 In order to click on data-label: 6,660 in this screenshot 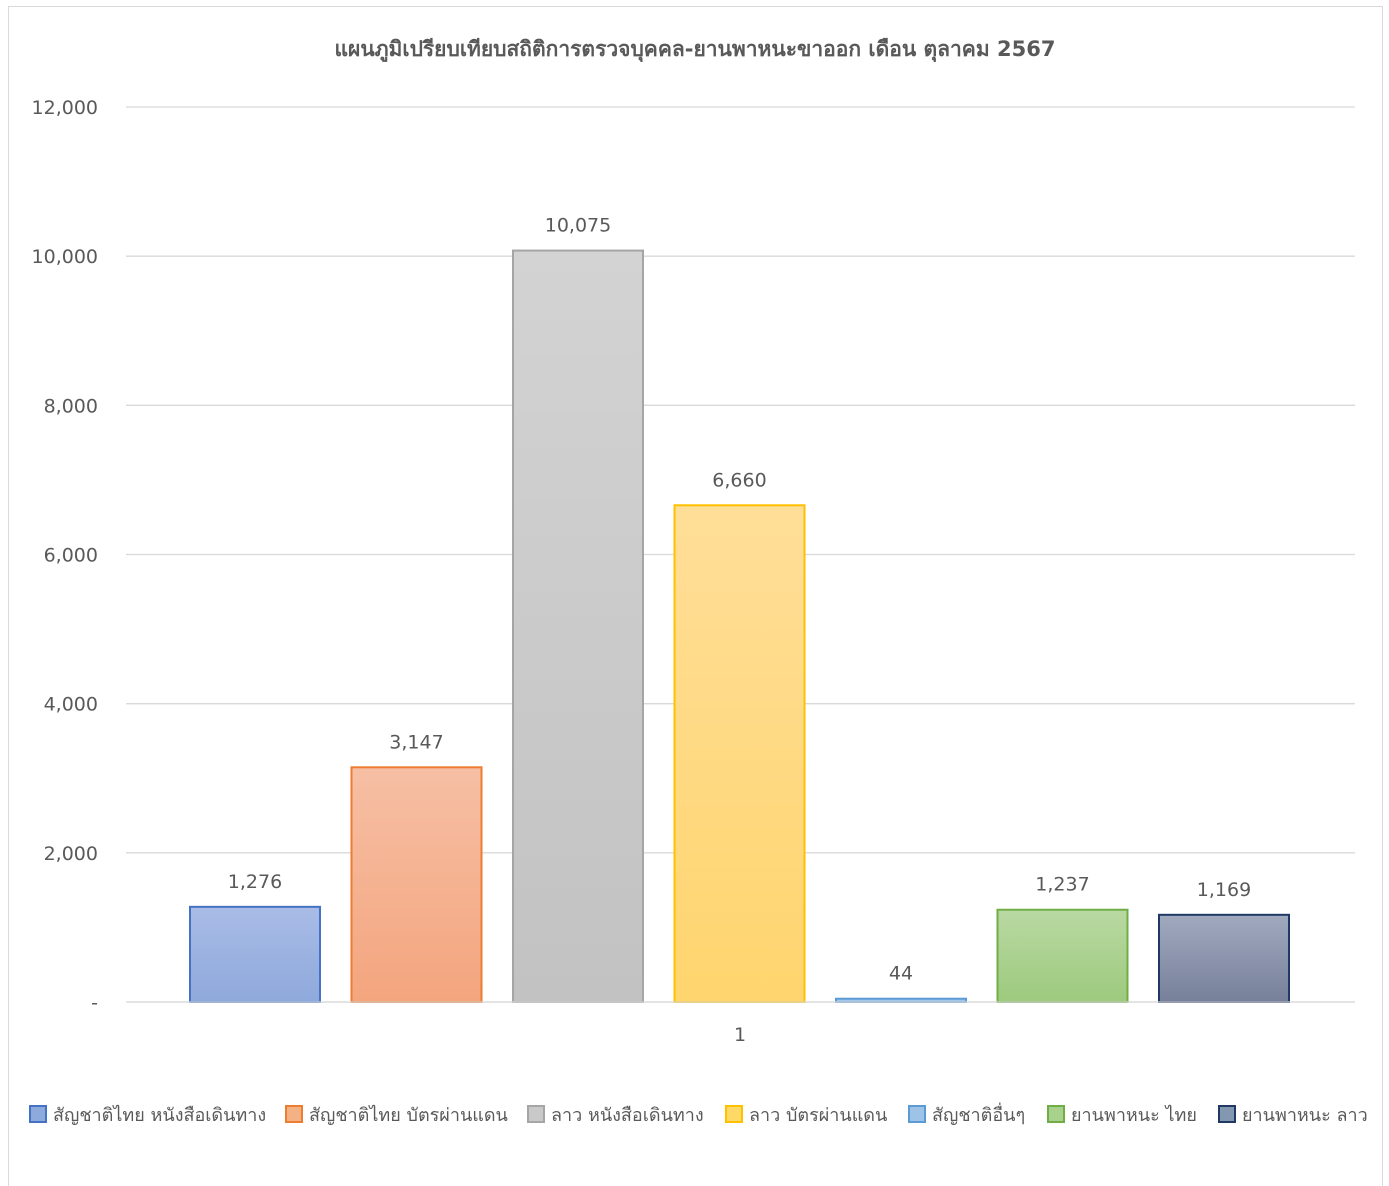, I will do `click(739, 480)`.